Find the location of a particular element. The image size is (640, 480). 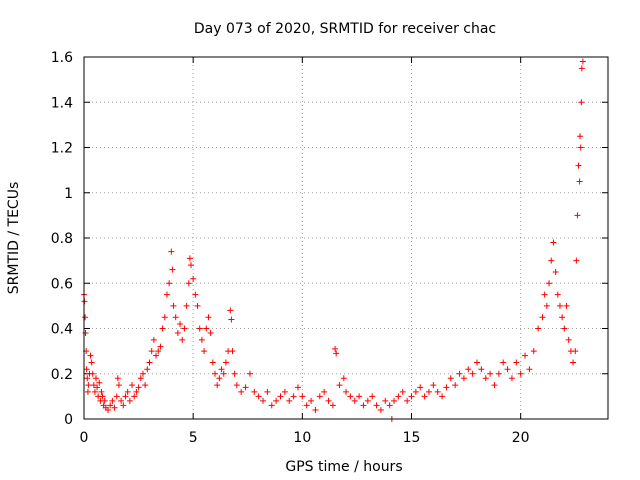

x-axis-label: GPS time / hours is located at coordinates (343, 467).